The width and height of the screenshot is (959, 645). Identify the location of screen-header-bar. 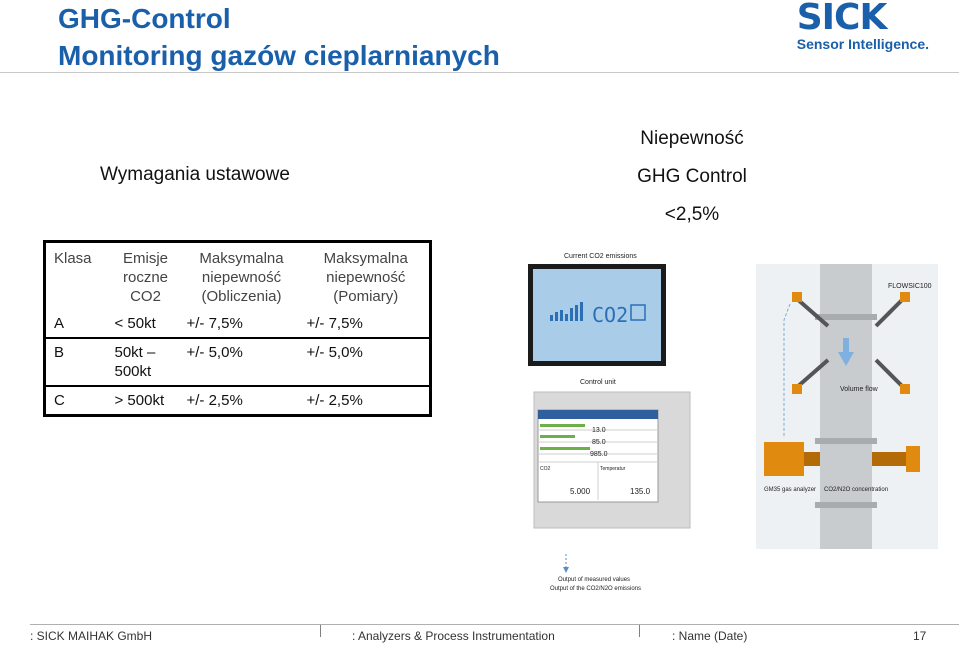
(598, 414).